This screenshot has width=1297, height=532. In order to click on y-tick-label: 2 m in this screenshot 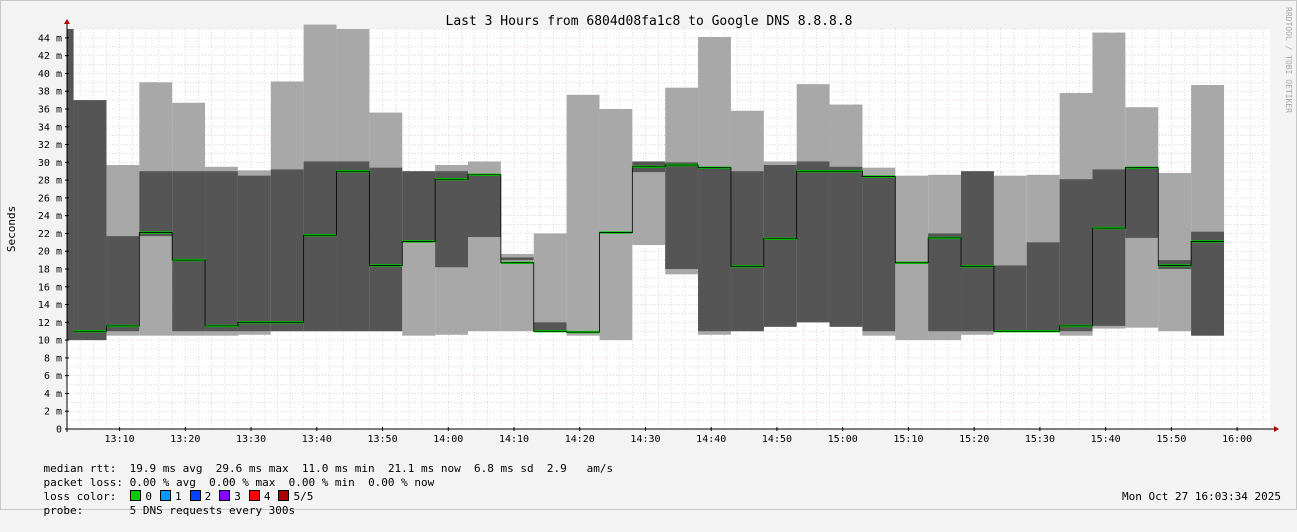, I will do `click(53, 412)`.